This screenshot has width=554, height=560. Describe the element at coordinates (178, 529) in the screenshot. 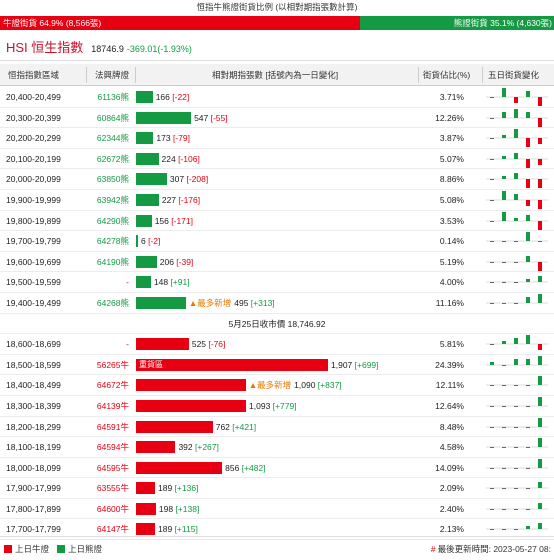

I see `count-text: 189 [+115]` at that location.